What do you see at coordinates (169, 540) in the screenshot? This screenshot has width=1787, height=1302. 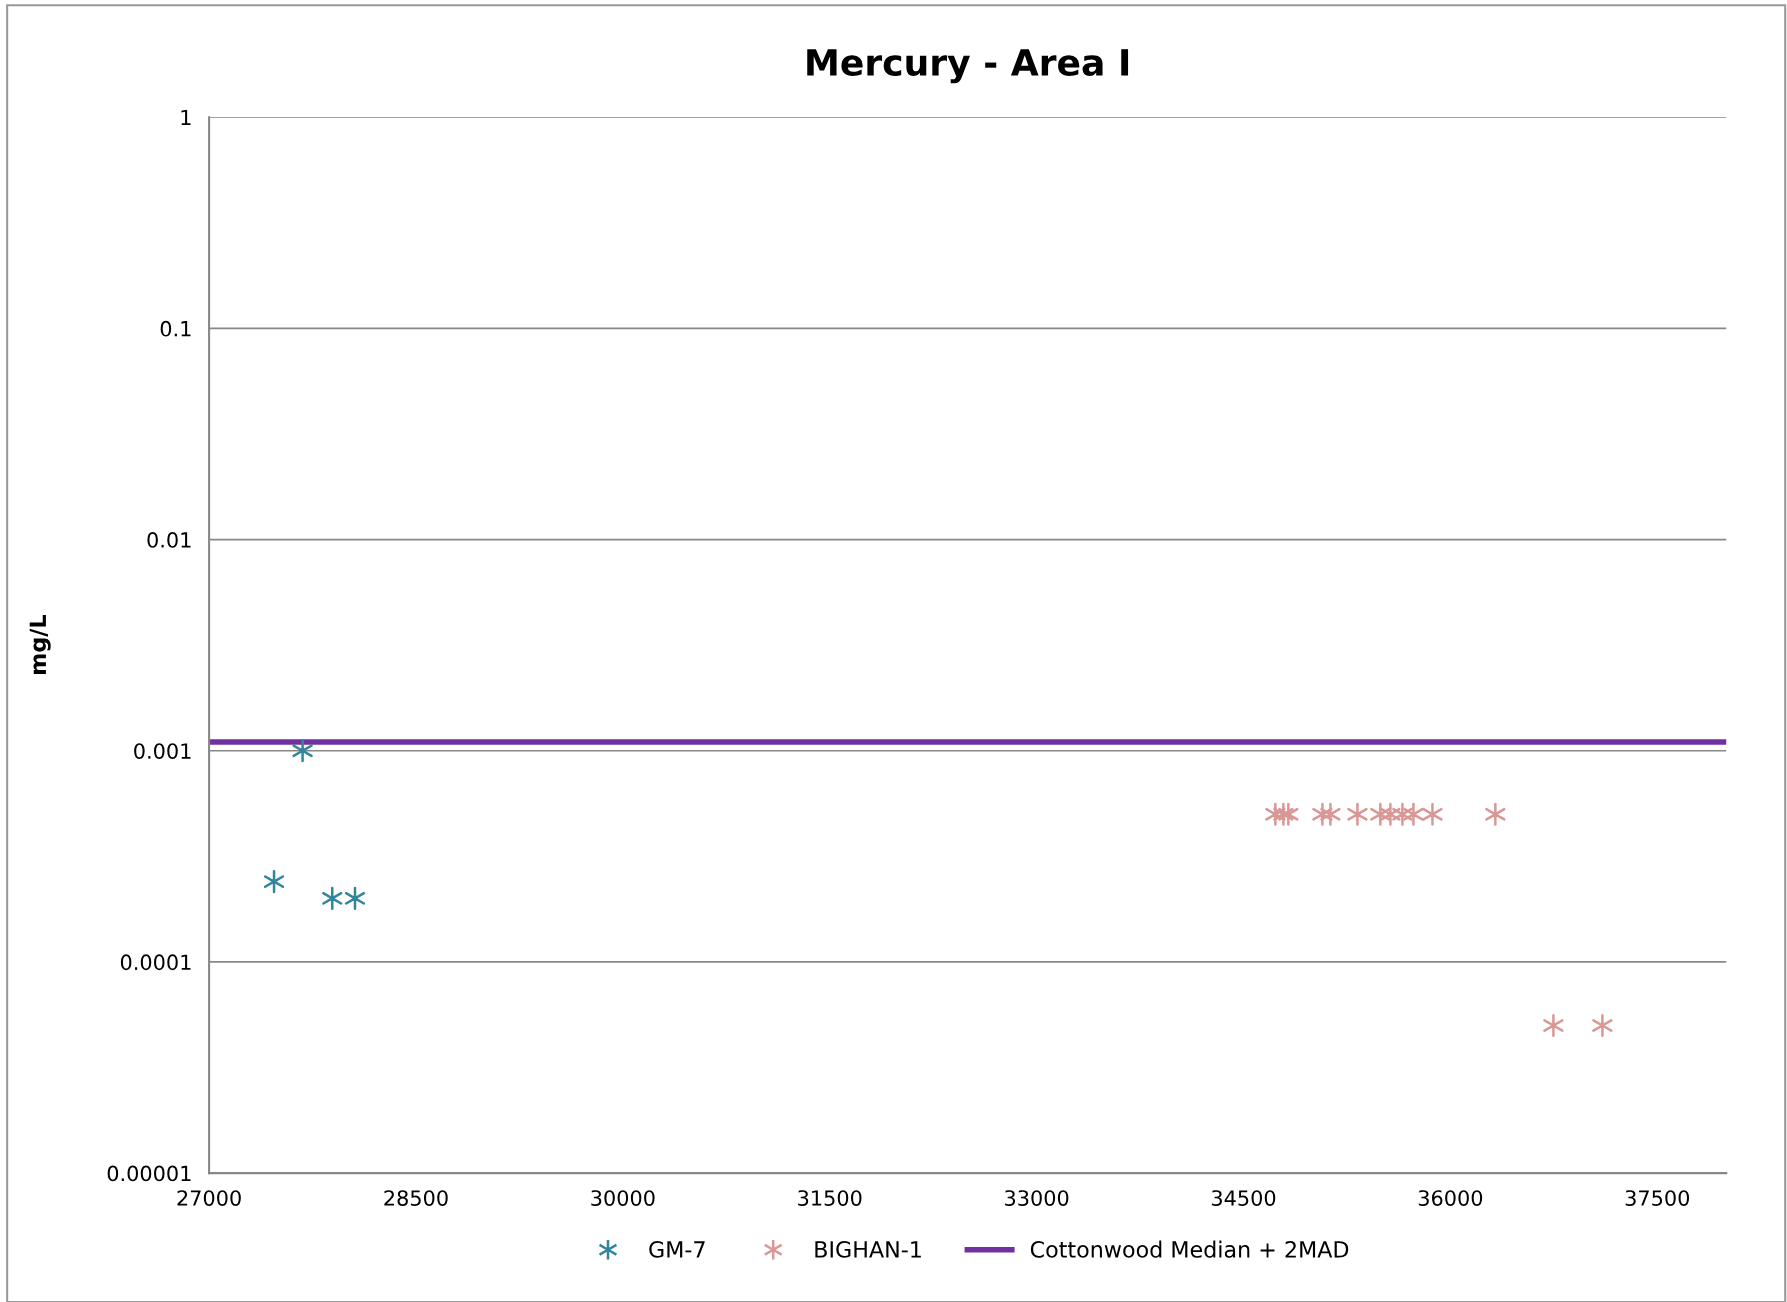 I see `y-tick-label: 0.01` at bounding box center [169, 540].